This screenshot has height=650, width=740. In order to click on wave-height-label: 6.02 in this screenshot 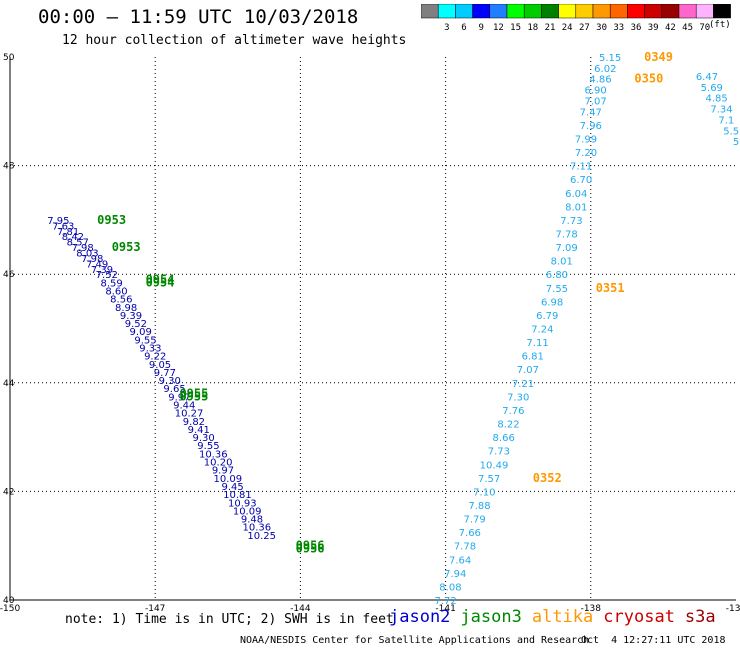, I will do `click(605, 69)`.